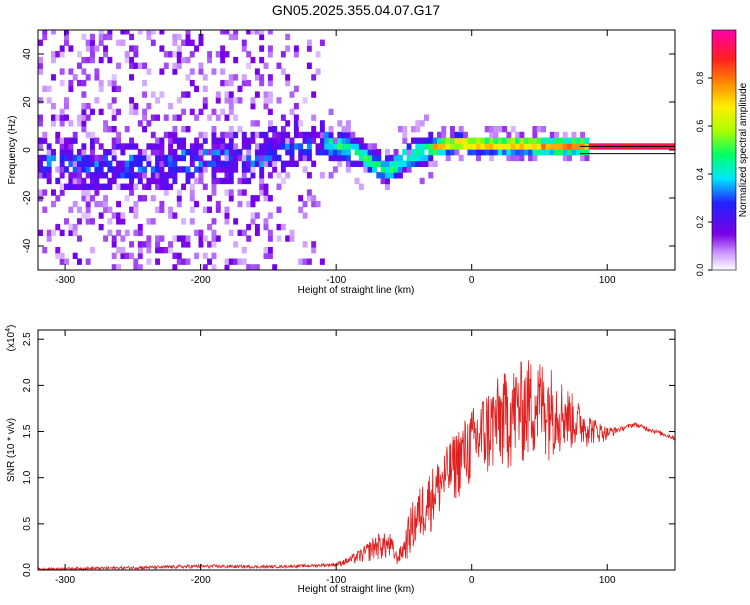  Describe the element at coordinates (11, 450) in the screenshot. I see `snr-y-label: SNR (10 * v/v)` at that location.